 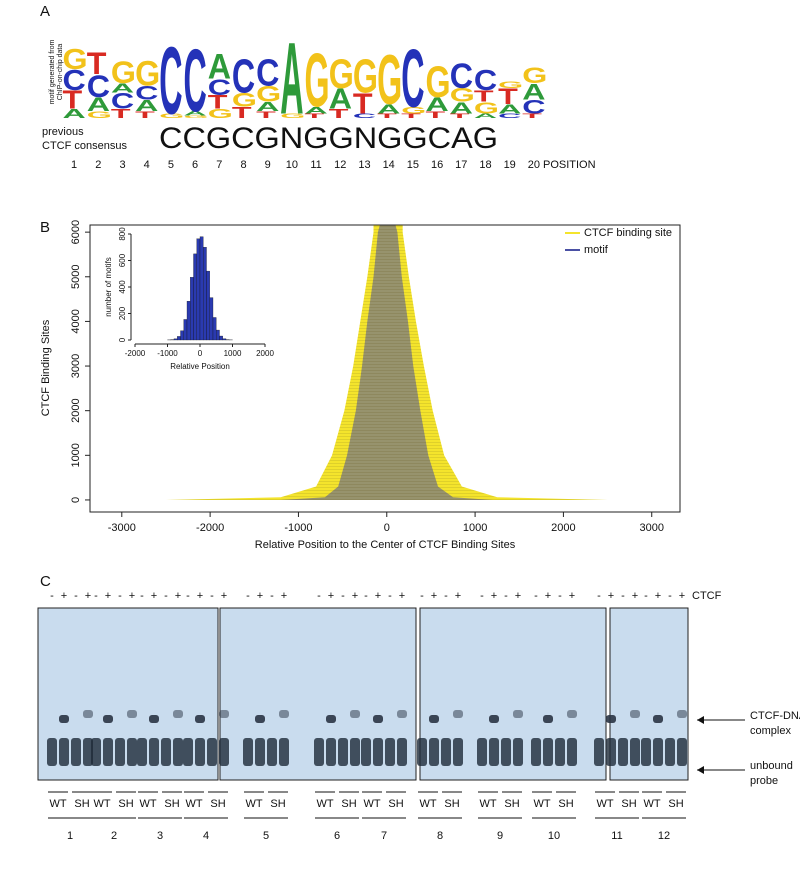 I want to click on group-number: 9, so click(x=500, y=836).